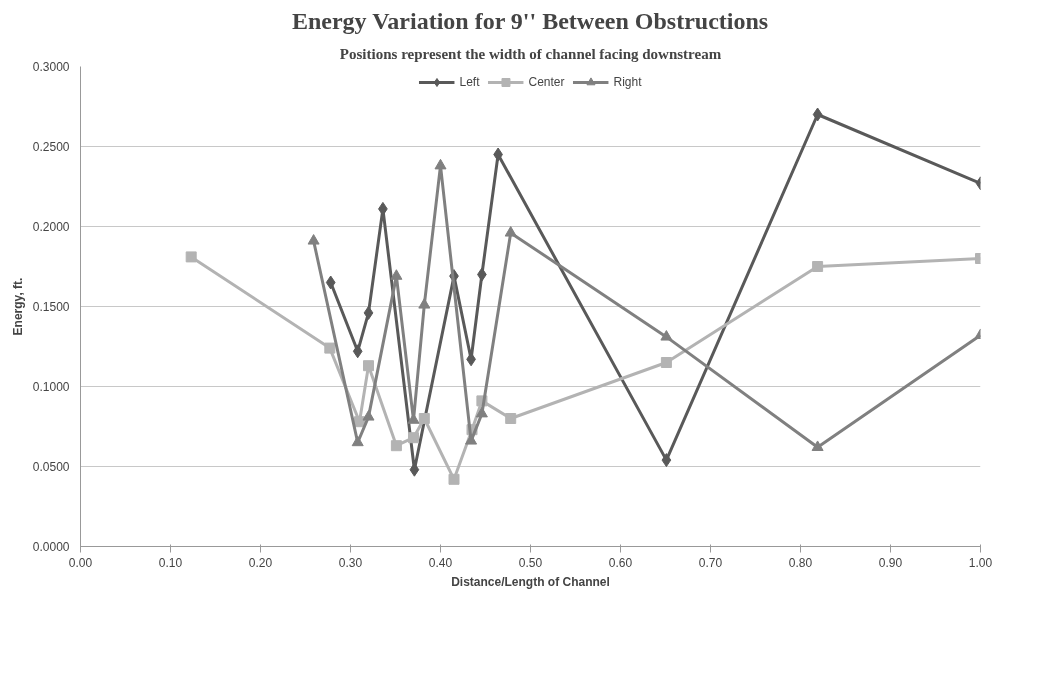 This screenshot has height=689, width=1042. I want to click on y-tick-label: 0.1500, so click(51, 307).